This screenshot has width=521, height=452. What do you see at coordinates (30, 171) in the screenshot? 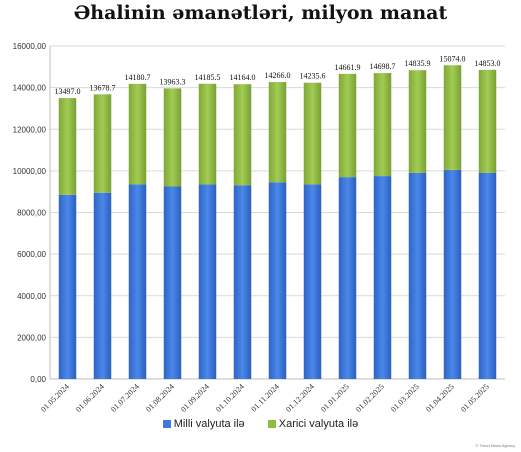
I see `y-tick-label: 10000,00` at bounding box center [30, 171].